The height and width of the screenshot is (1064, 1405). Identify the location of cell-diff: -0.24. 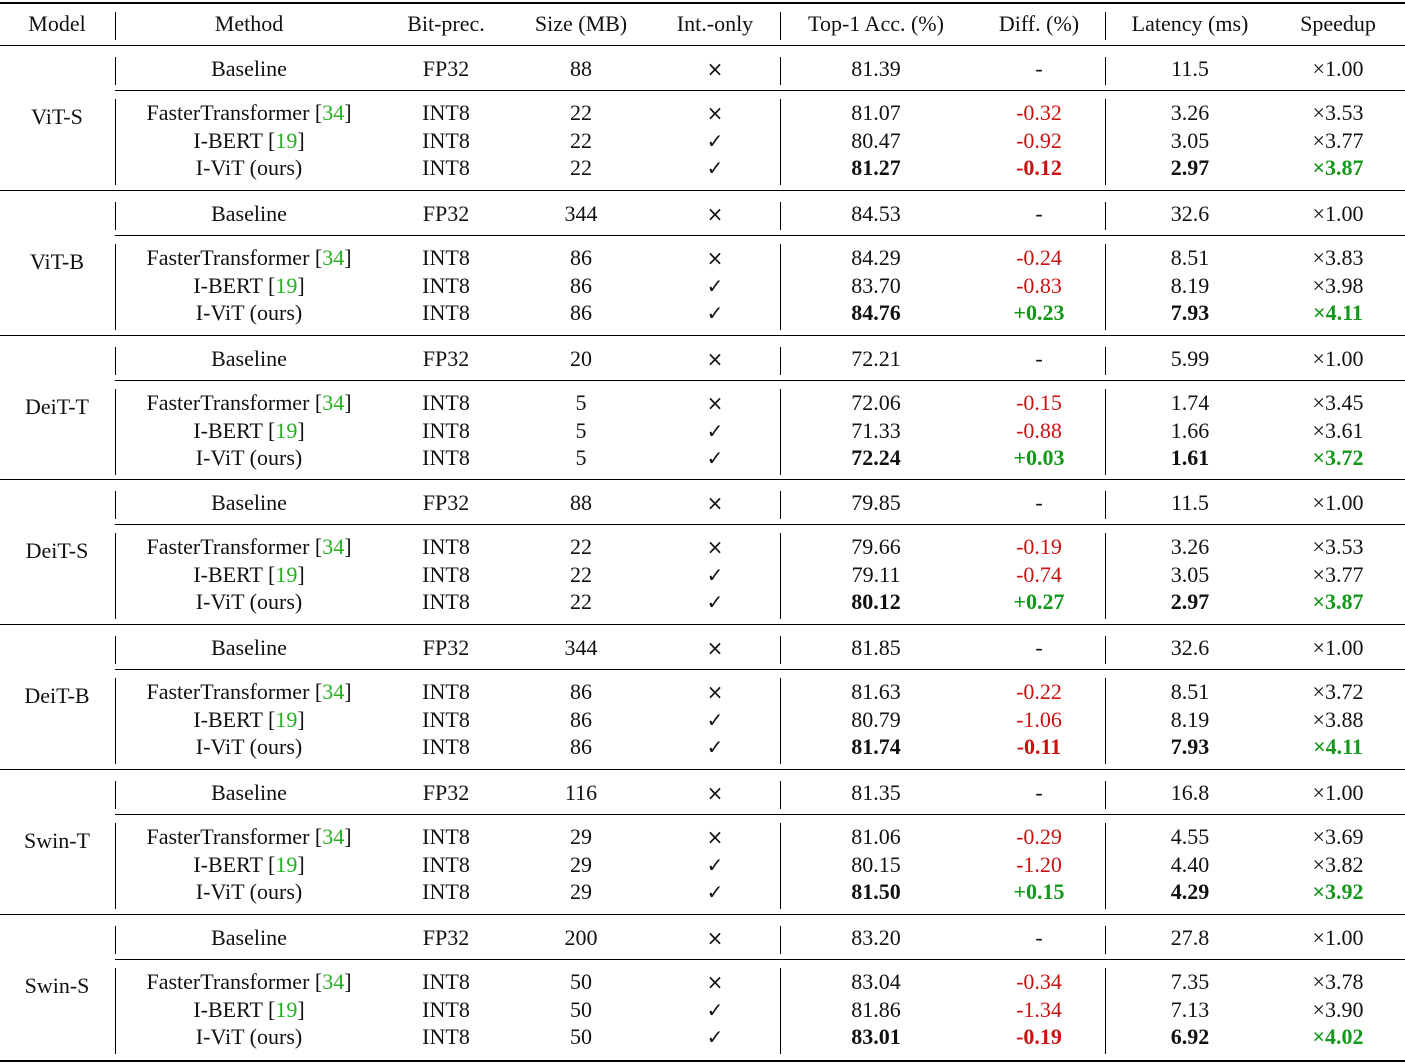
(1039, 257).